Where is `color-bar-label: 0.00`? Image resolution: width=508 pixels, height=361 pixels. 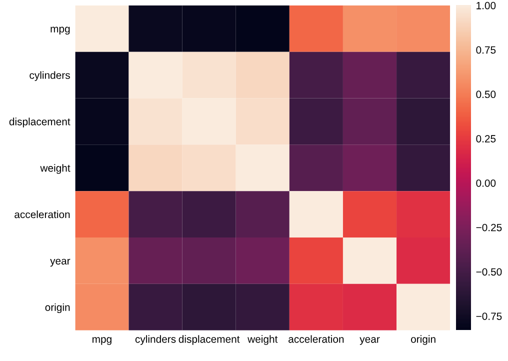
color-bar-label: 0.00 is located at coordinates (486, 183).